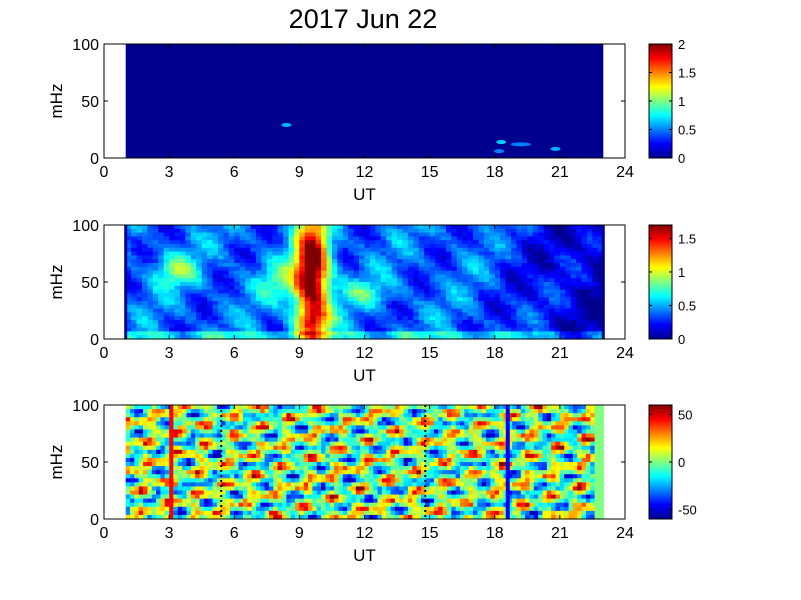 This screenshot has width=801, height=600. Describe the element at coordinates (104, 353) in the screenshot. I see `x-tick-label: 0` at that location.